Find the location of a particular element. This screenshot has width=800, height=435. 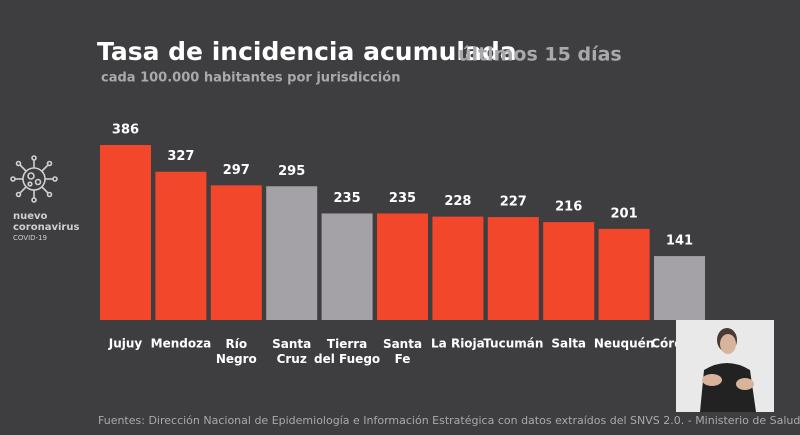

value-label: 295 is located at coordinates (291, 171).